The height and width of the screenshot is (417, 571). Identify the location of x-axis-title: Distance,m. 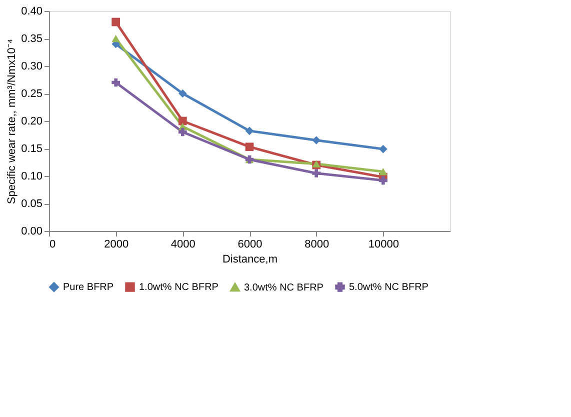
(250, 260).